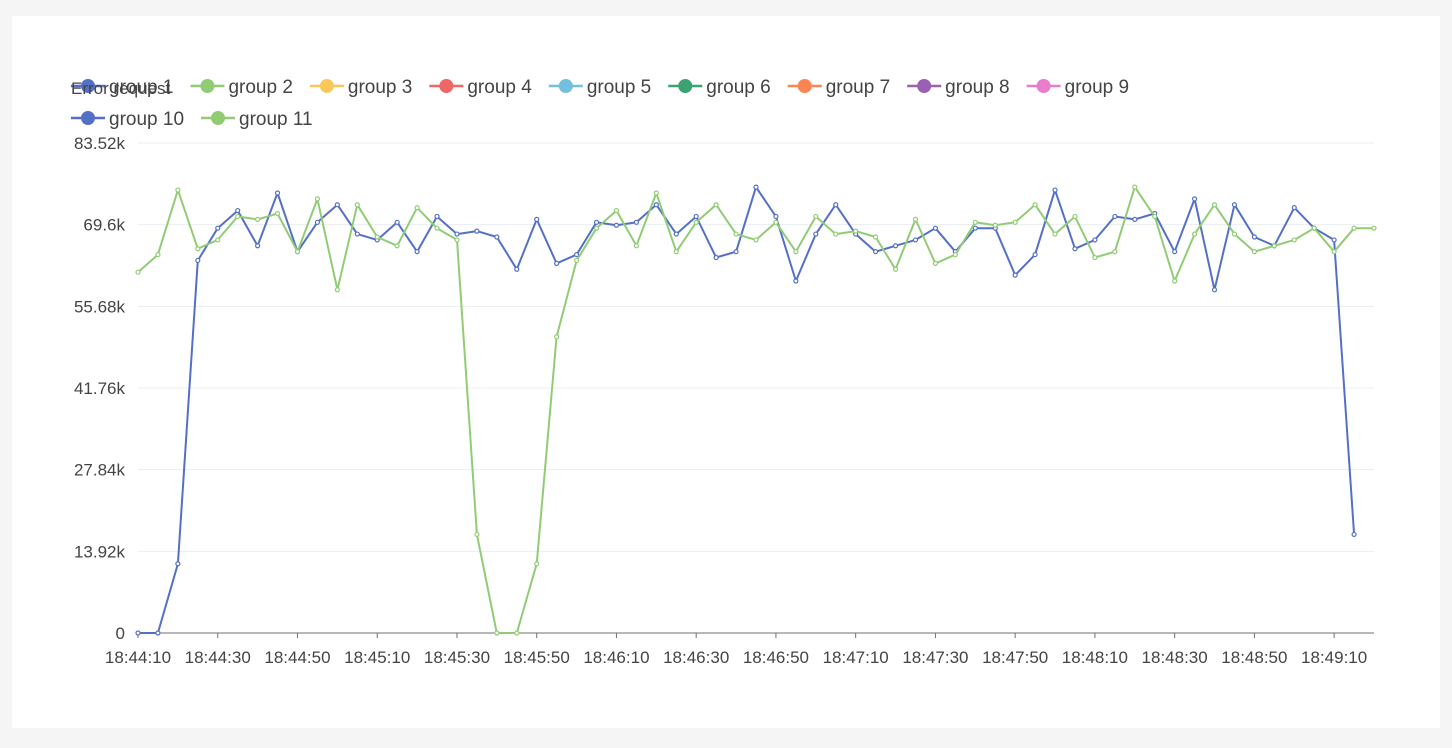  Describe the element at coordinates (360, 87) in the screenshot. I see `legend-item-group-3: group 3` at that location.